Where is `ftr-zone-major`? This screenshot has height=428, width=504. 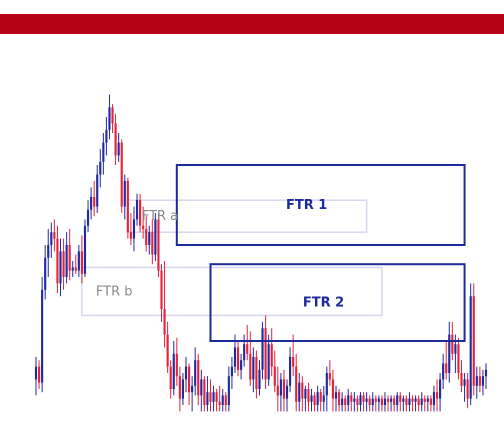 ftr-zone-major is located at coordinates (337, 303).